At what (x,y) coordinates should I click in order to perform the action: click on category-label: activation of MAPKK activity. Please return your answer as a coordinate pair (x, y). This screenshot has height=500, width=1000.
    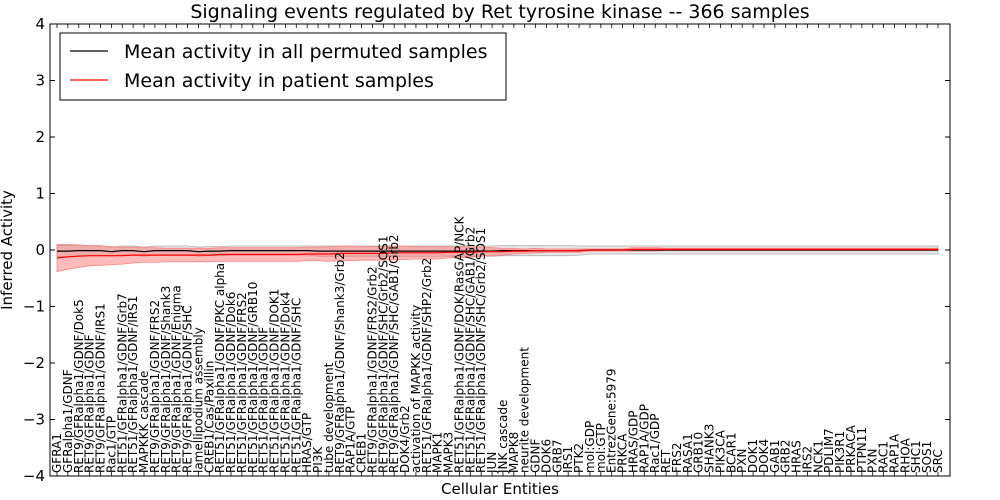
    Looking at the image, I should click on (416, 389).